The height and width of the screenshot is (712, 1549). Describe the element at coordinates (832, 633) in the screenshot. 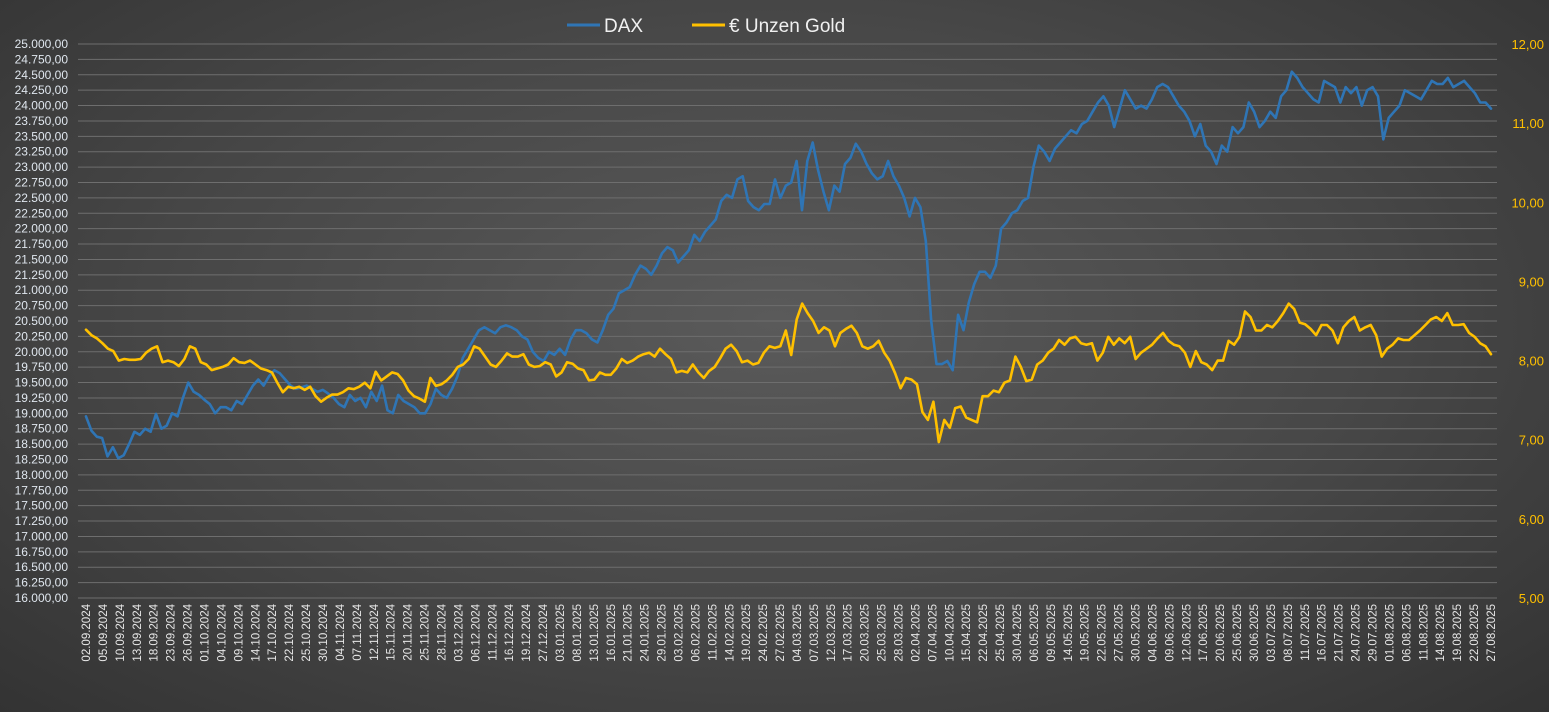

I see `x-tick-label: 12.03.2025` at that location.